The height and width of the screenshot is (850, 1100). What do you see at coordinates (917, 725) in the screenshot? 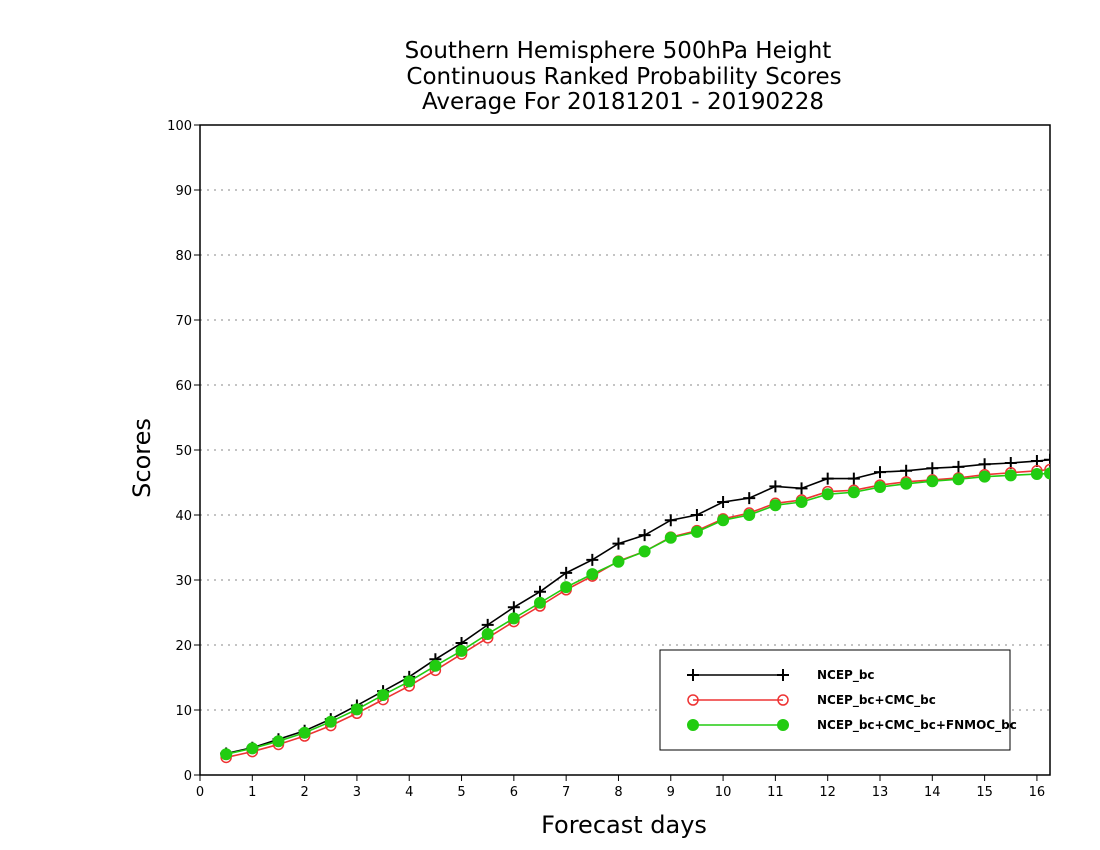
I see `legend-label: NCEP_bc+CMC_bc+FNMOC_bc` at bounding box center [917, 725].